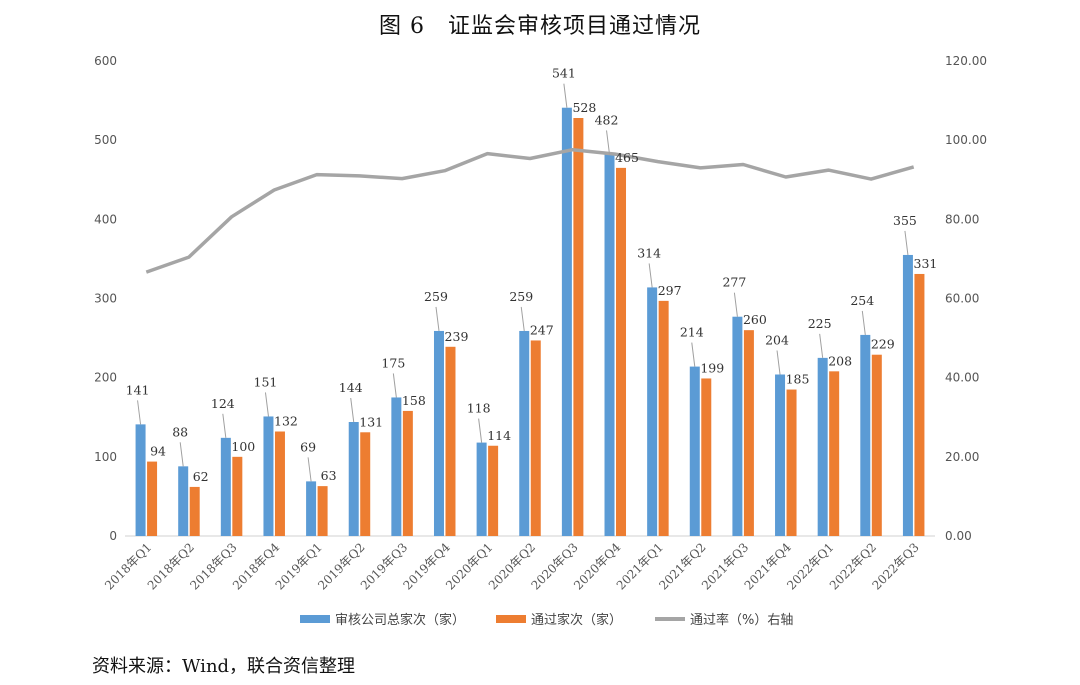 This screenshot has height=685, width=1080. What do you see at coordinates (224, 666) in the screenshot?
I see `source-note: 资料来源：Wind，联合资信整理` at bounding box center [224, 666].